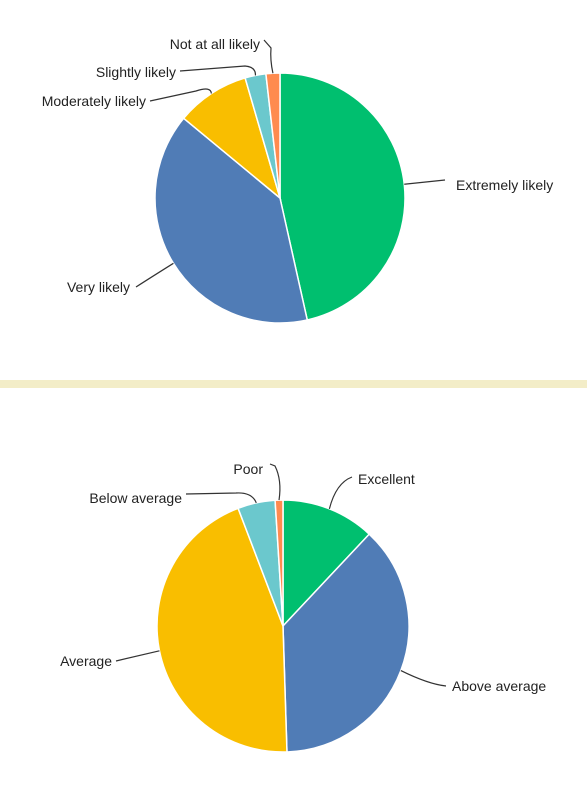 Image resolution: width=587 pixels, height=796 pixels. I want to click on leader-line-poor, so click(275, 482).